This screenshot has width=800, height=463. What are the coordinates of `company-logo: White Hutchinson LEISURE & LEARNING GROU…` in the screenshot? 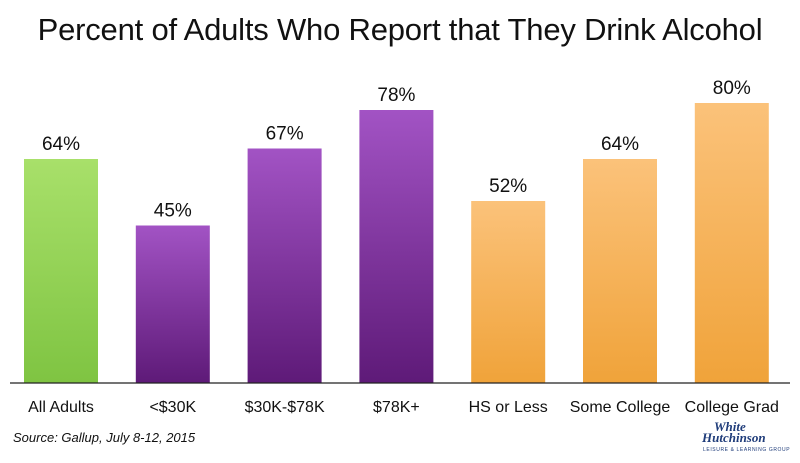 It's located at (746, 436).